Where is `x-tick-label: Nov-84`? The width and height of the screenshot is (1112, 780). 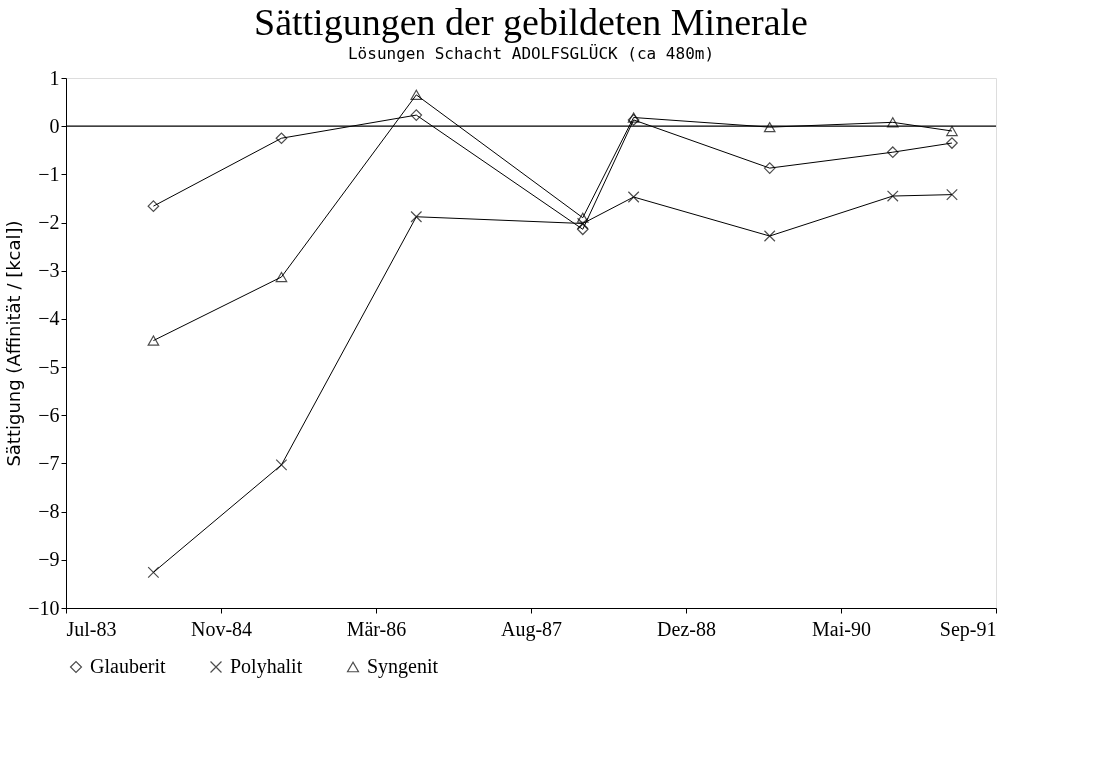
x-tick-label: Nov-84 is located at coordinates (221, 628).